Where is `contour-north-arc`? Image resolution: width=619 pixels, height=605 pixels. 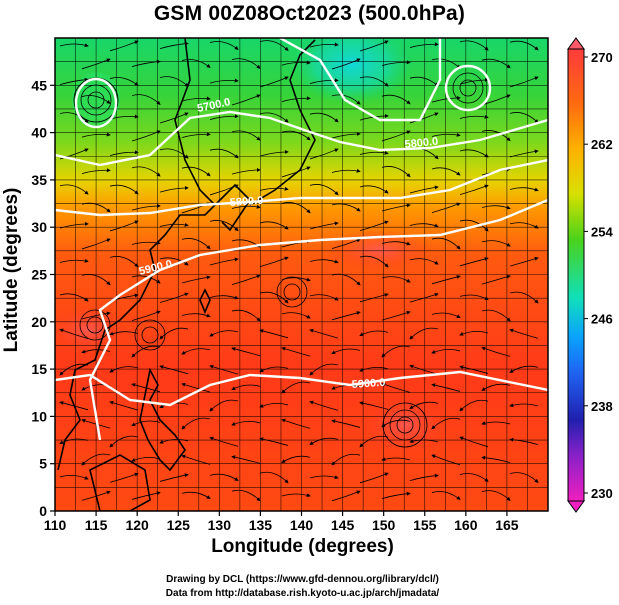 contour-north-arc is located at coordinates (360, 80).